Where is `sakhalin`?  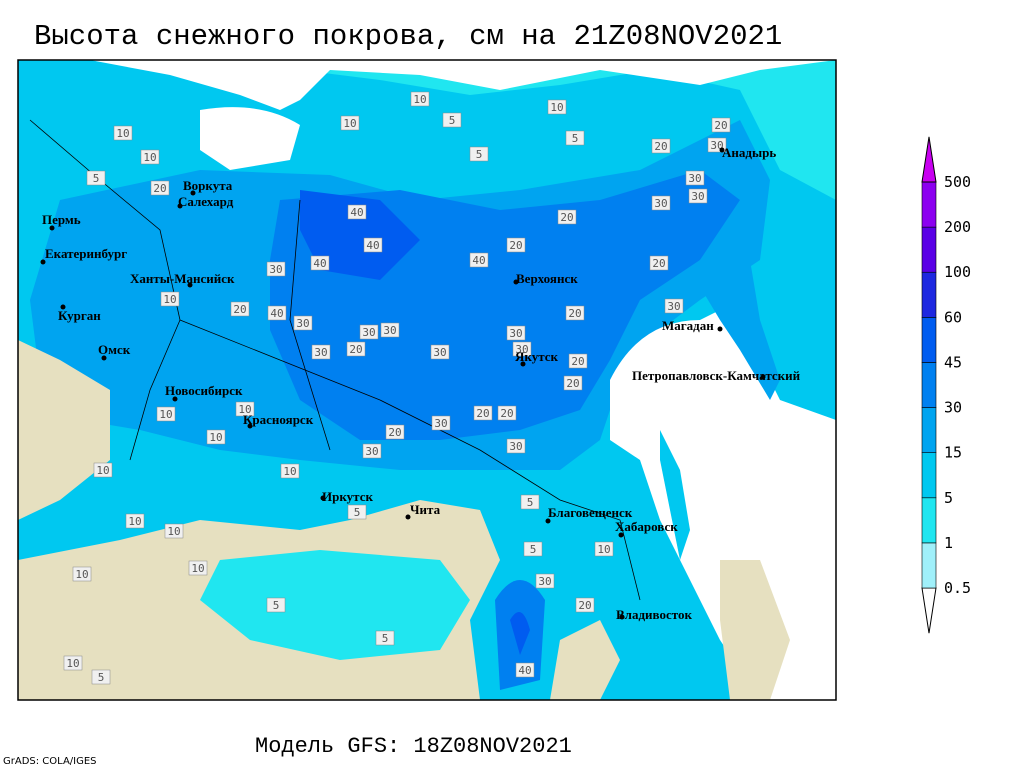 sakhalin is located at coordinates (675, 495).